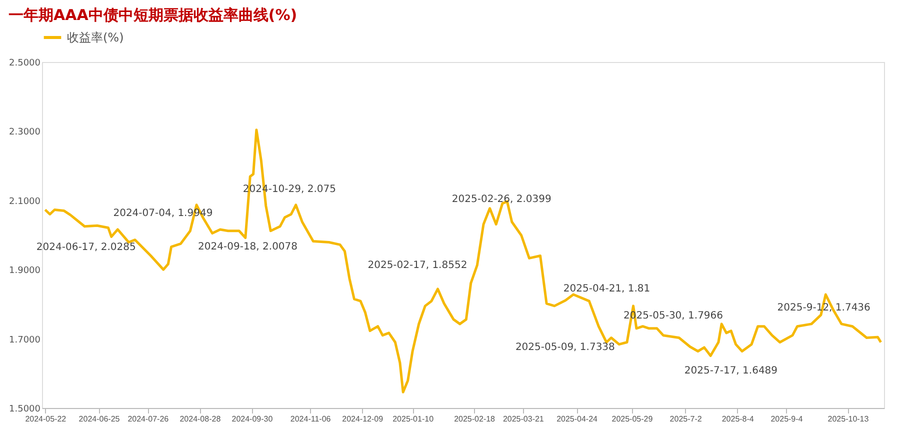  Describe the element at coordinates (25, 201) in the screenshot. I see `y-tick-label: 2.1000` at that location.